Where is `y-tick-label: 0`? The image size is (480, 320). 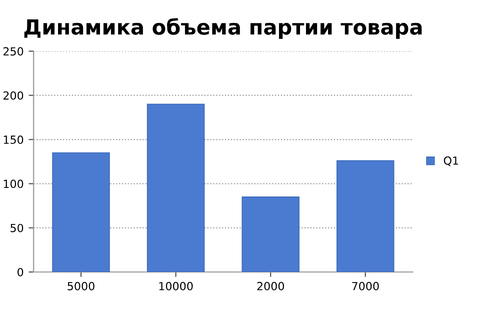 y-tick-label: 0 is located at coordinates (21, 272).